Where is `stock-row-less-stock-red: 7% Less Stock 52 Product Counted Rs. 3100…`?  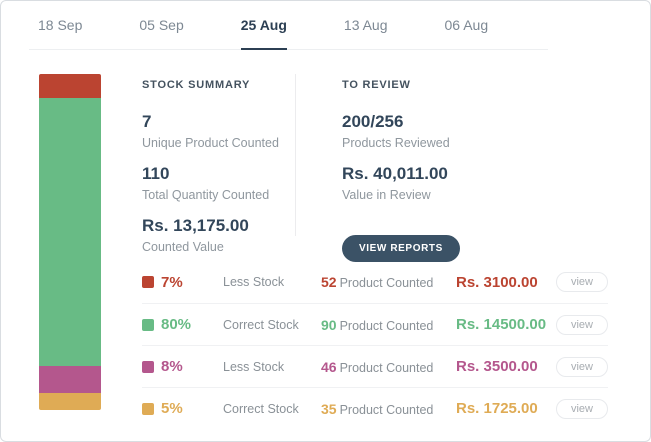
stock-row-less-stock-red: 7% Less Stock 52 Product Counted Rs. 3100… is located at coordinates (375, 282).